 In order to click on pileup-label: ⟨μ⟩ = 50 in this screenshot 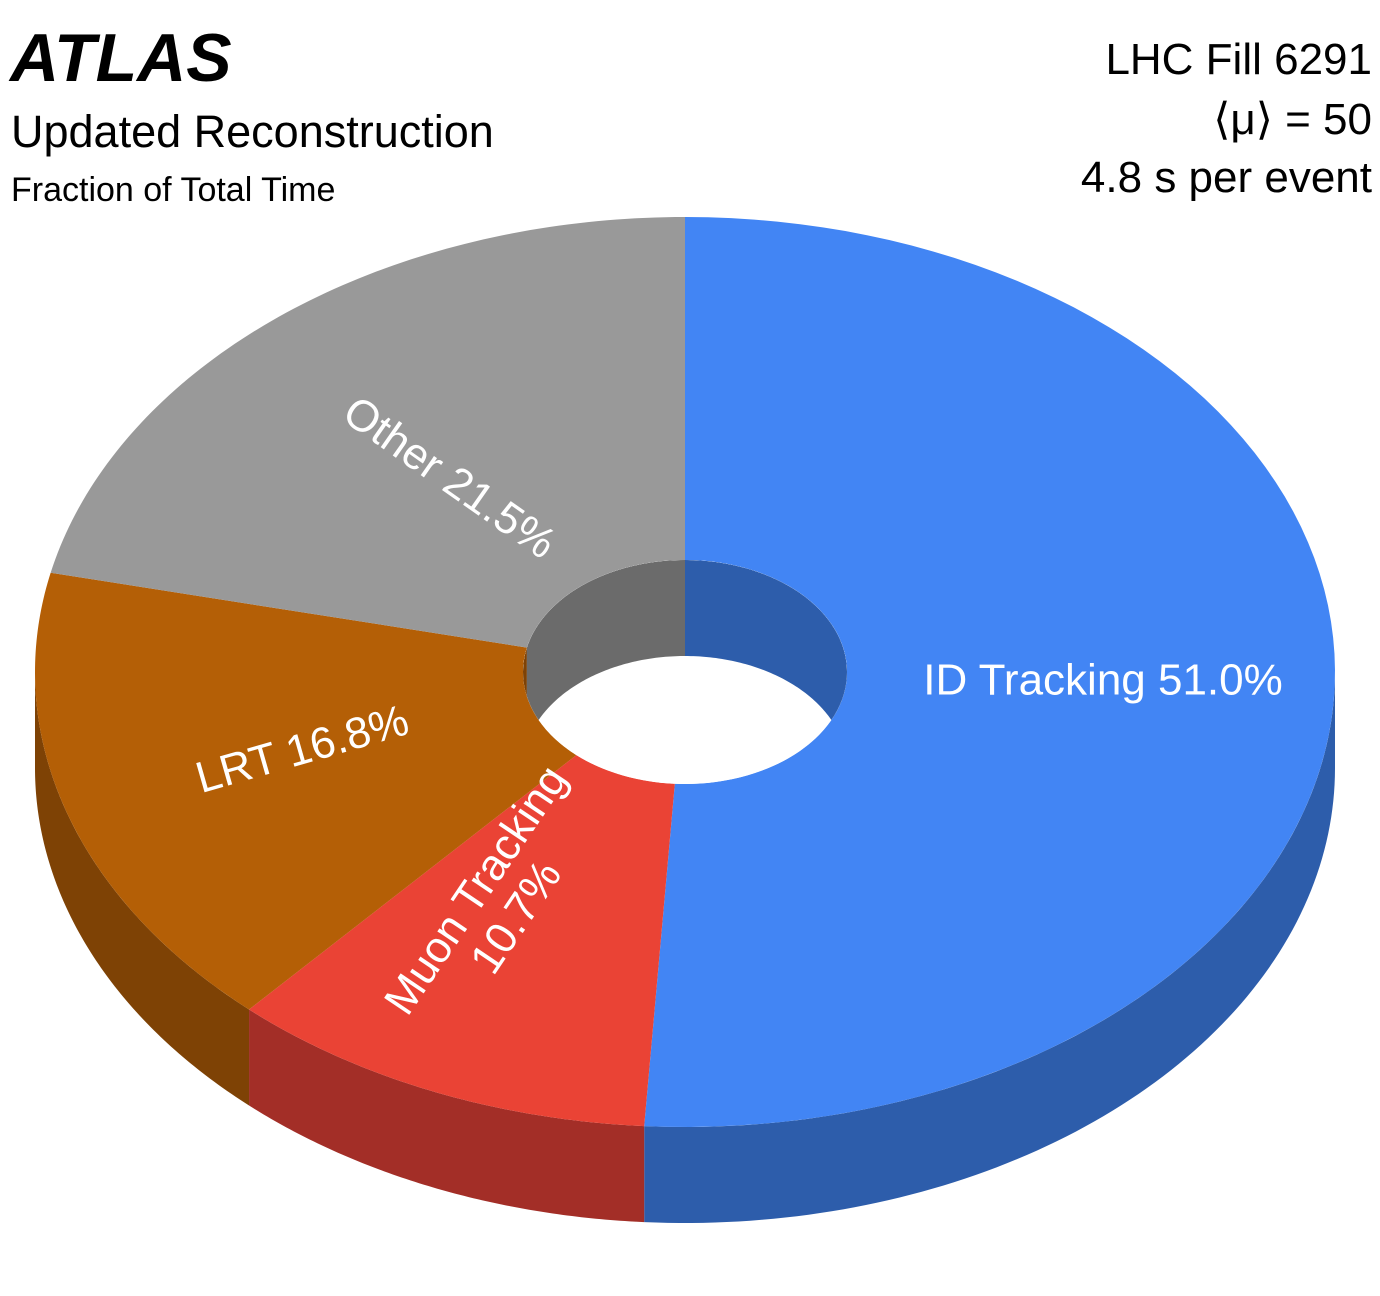, I will do `click(1292, 119)`.